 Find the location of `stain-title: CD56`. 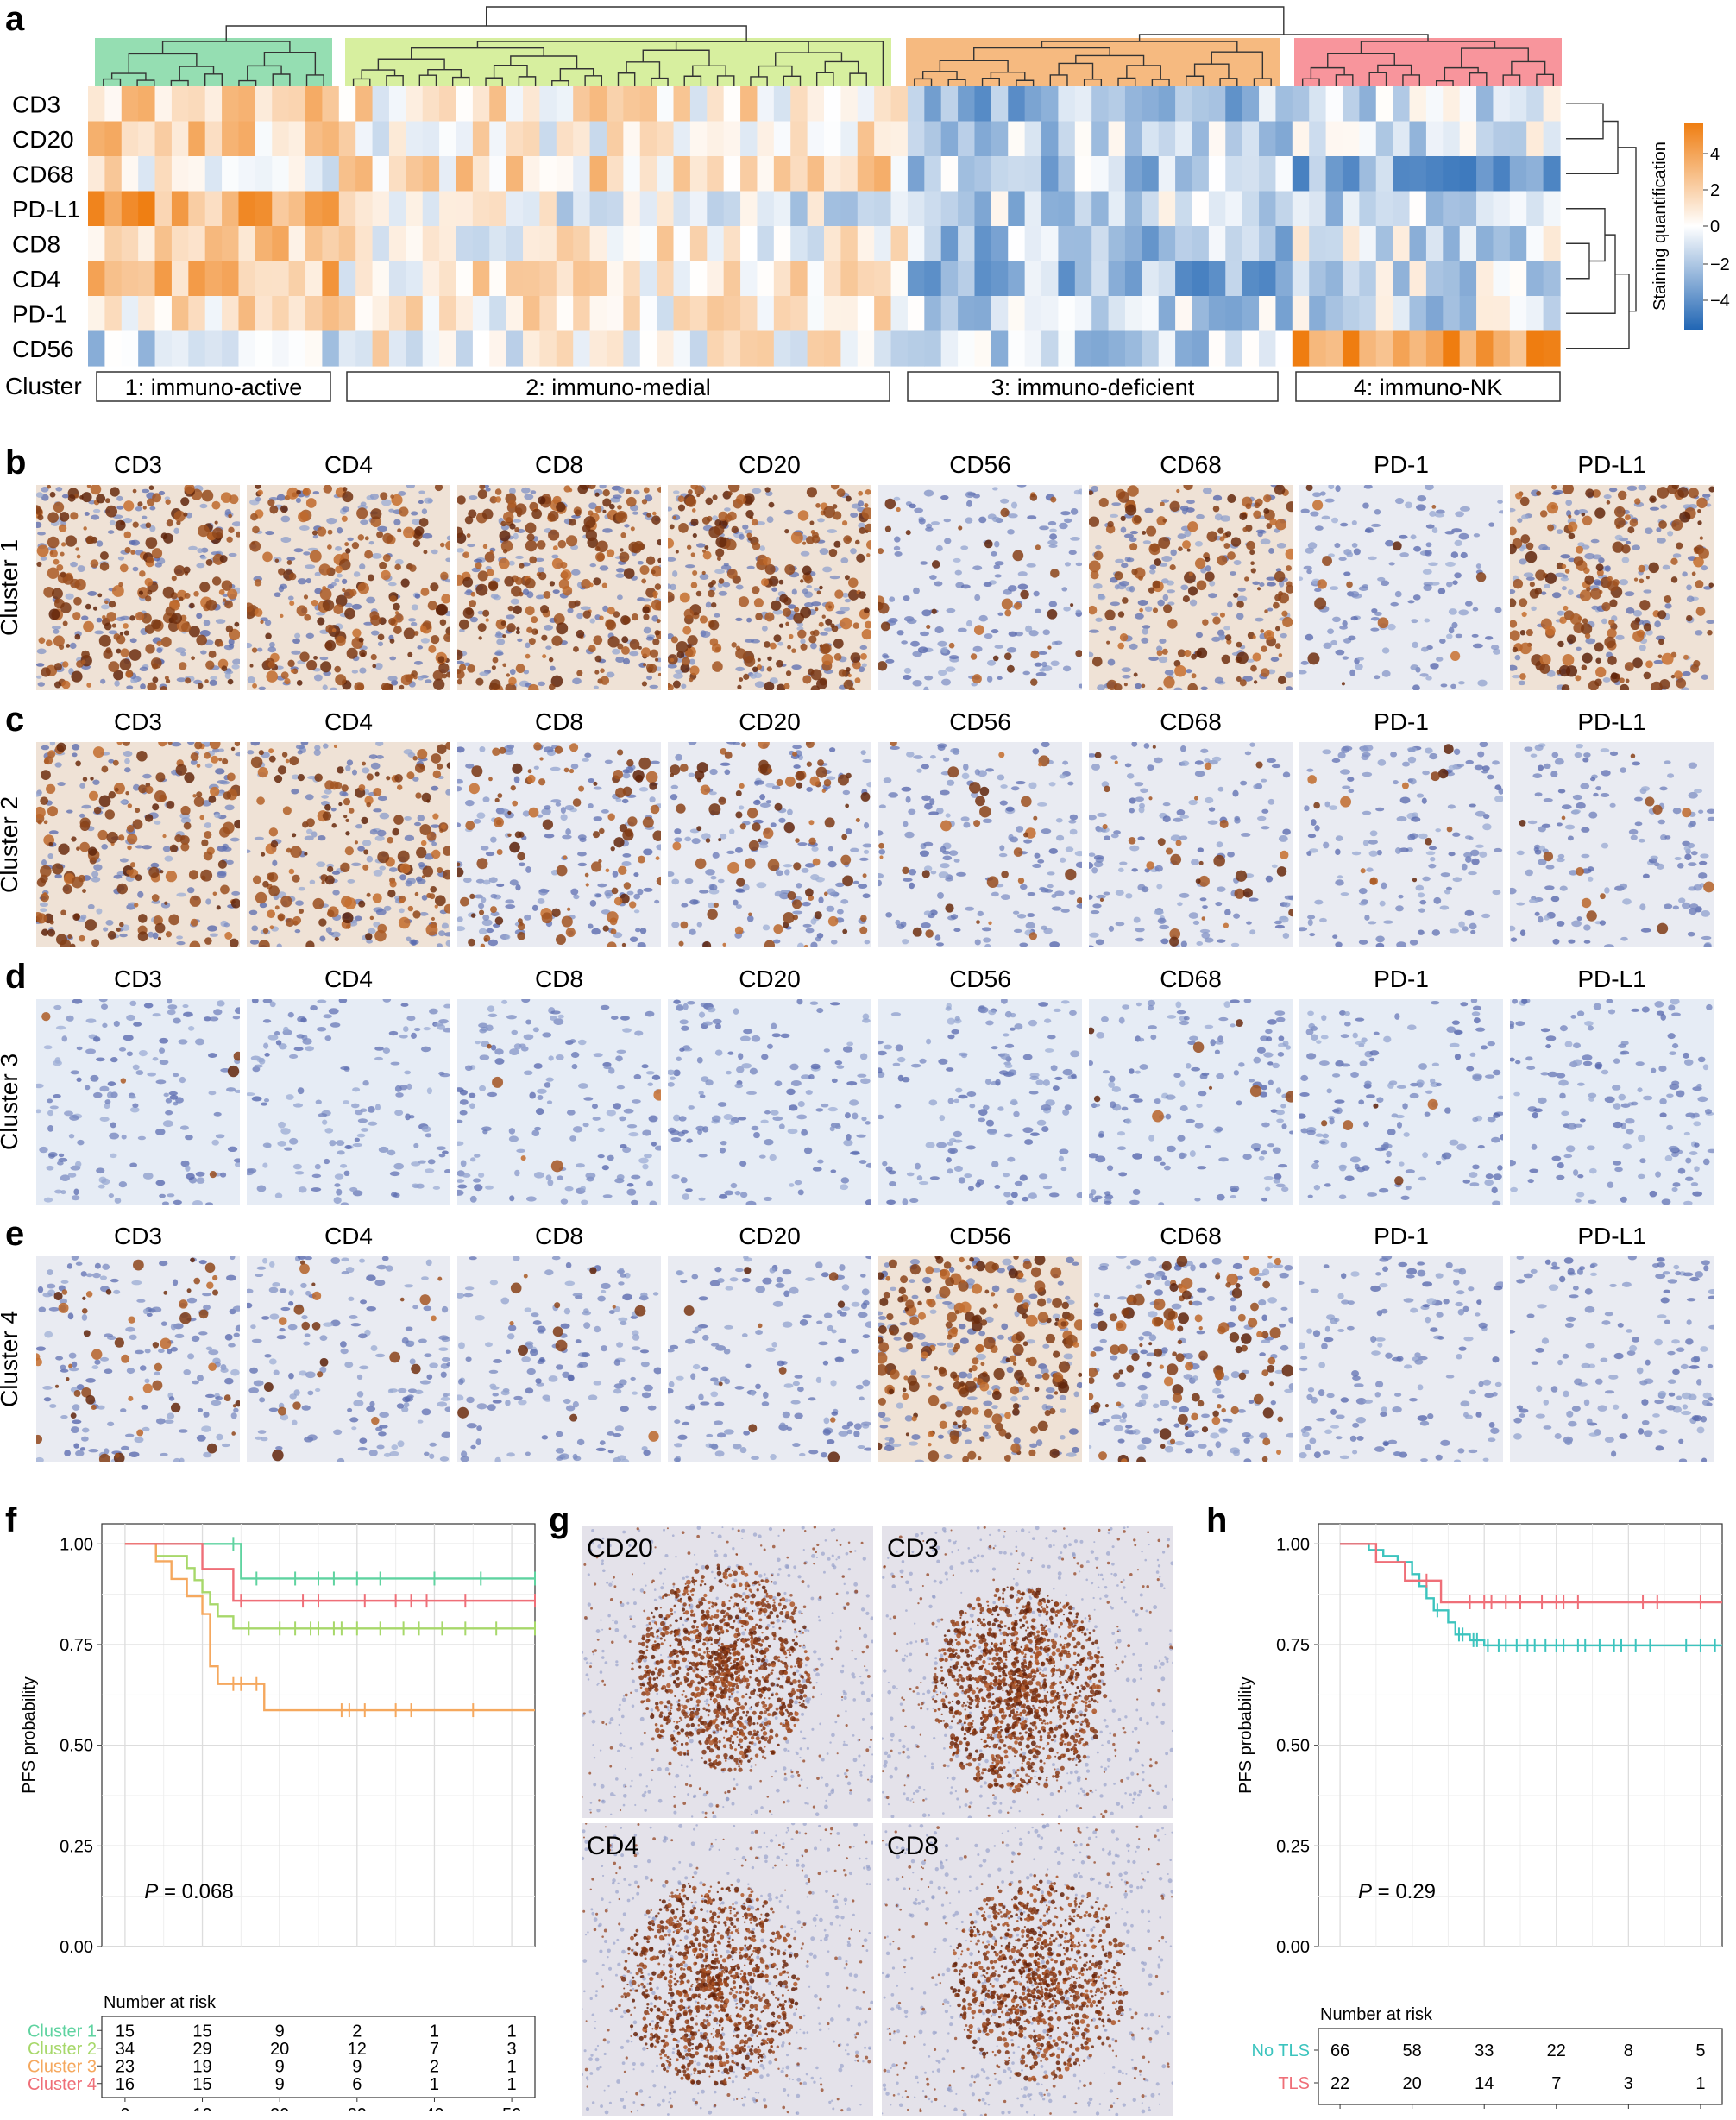

stain-title: CD56 is located at coordinates (980, 465).